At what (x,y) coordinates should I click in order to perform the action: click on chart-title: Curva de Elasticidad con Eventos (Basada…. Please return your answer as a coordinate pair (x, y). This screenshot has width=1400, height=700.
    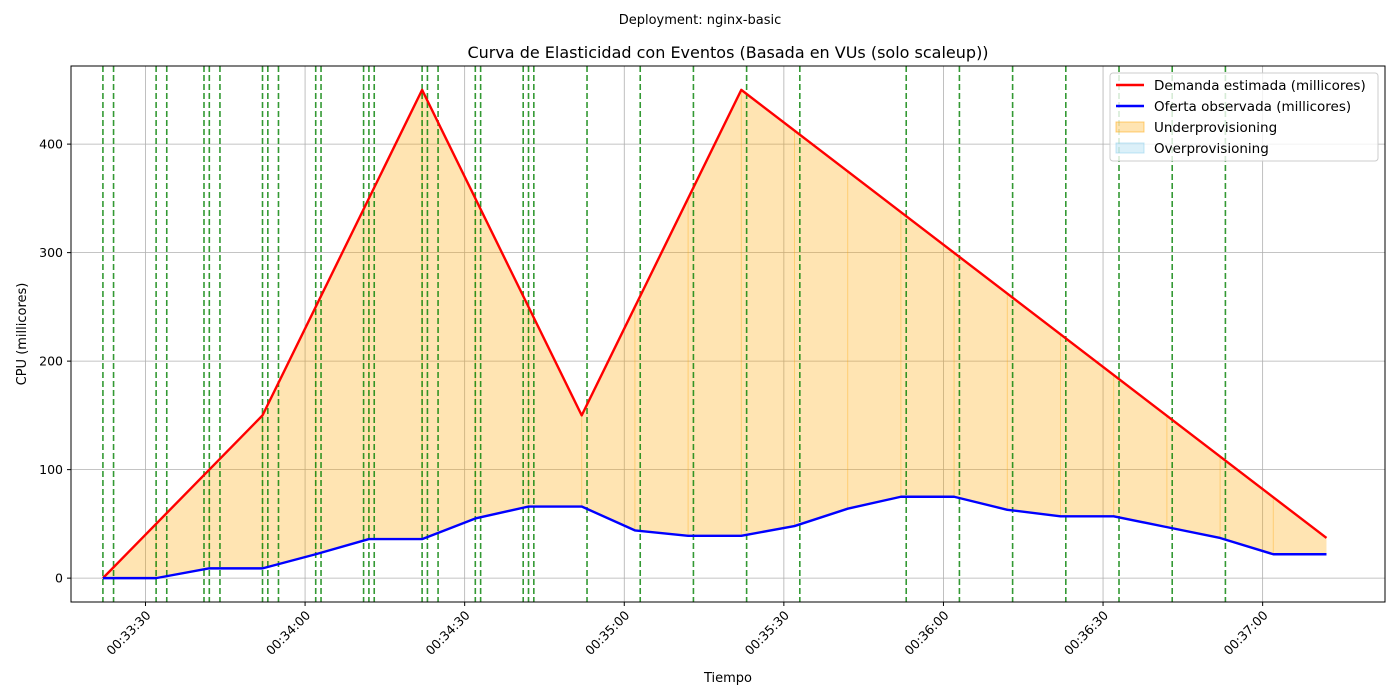
    Looking at the image, I should click on (727, 52).